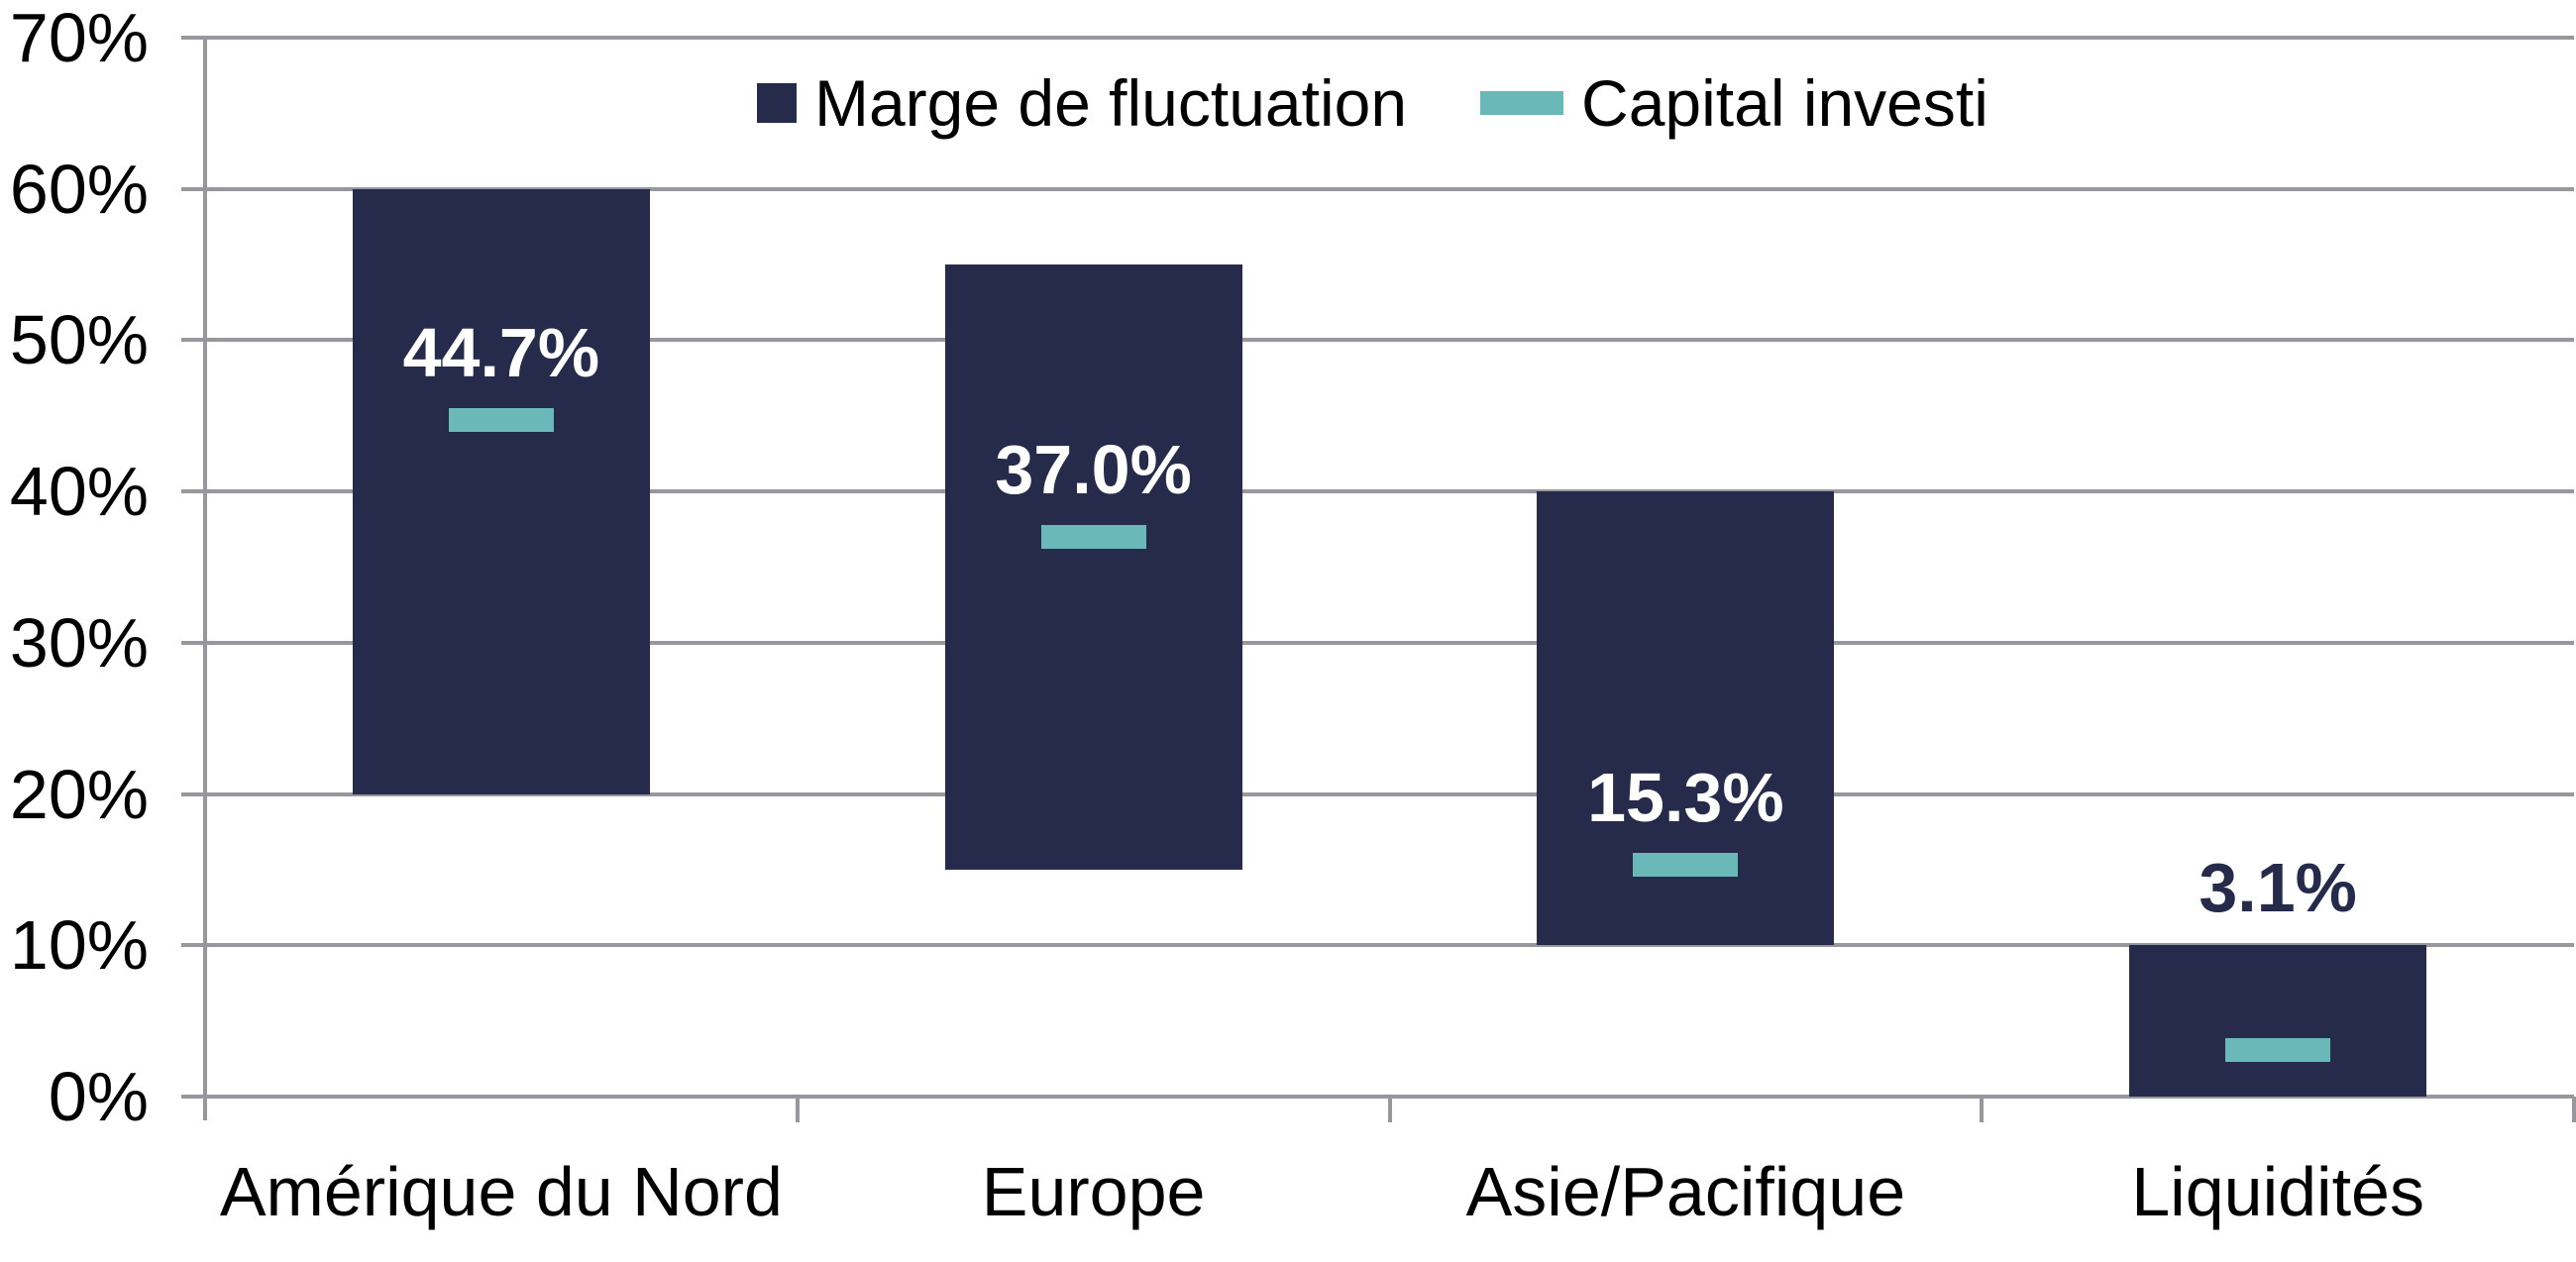 This screenshot has height=1262, width=2576. I want to click on y-tick-label: 10%, so click(79, 945).